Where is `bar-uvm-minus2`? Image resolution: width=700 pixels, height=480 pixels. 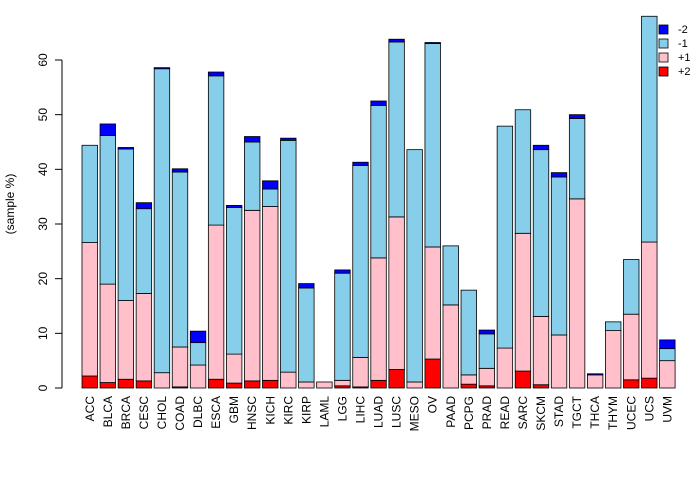 bar-uvm-minus2 is located at coordinates (667, 344).